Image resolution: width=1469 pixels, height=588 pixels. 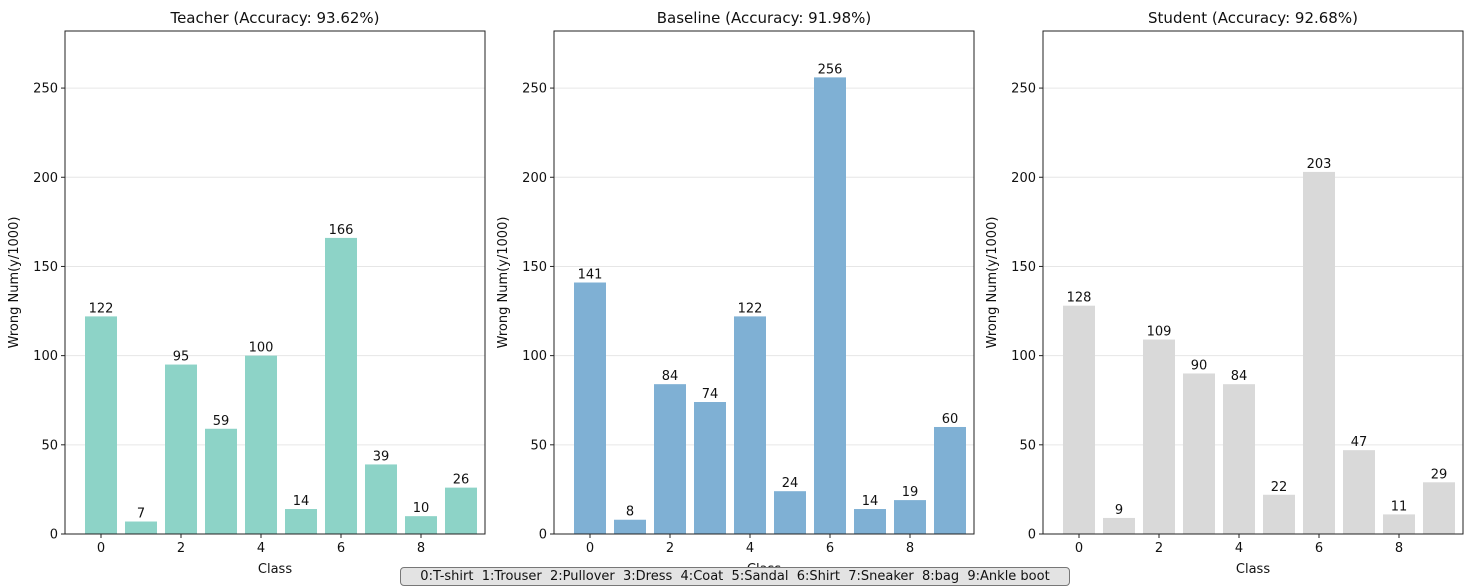 What do you see at coordinates (1319, 548) in the screenshot?
I see `panel-3-xtick-label-6: 6` at bounding box center [1319, 548].